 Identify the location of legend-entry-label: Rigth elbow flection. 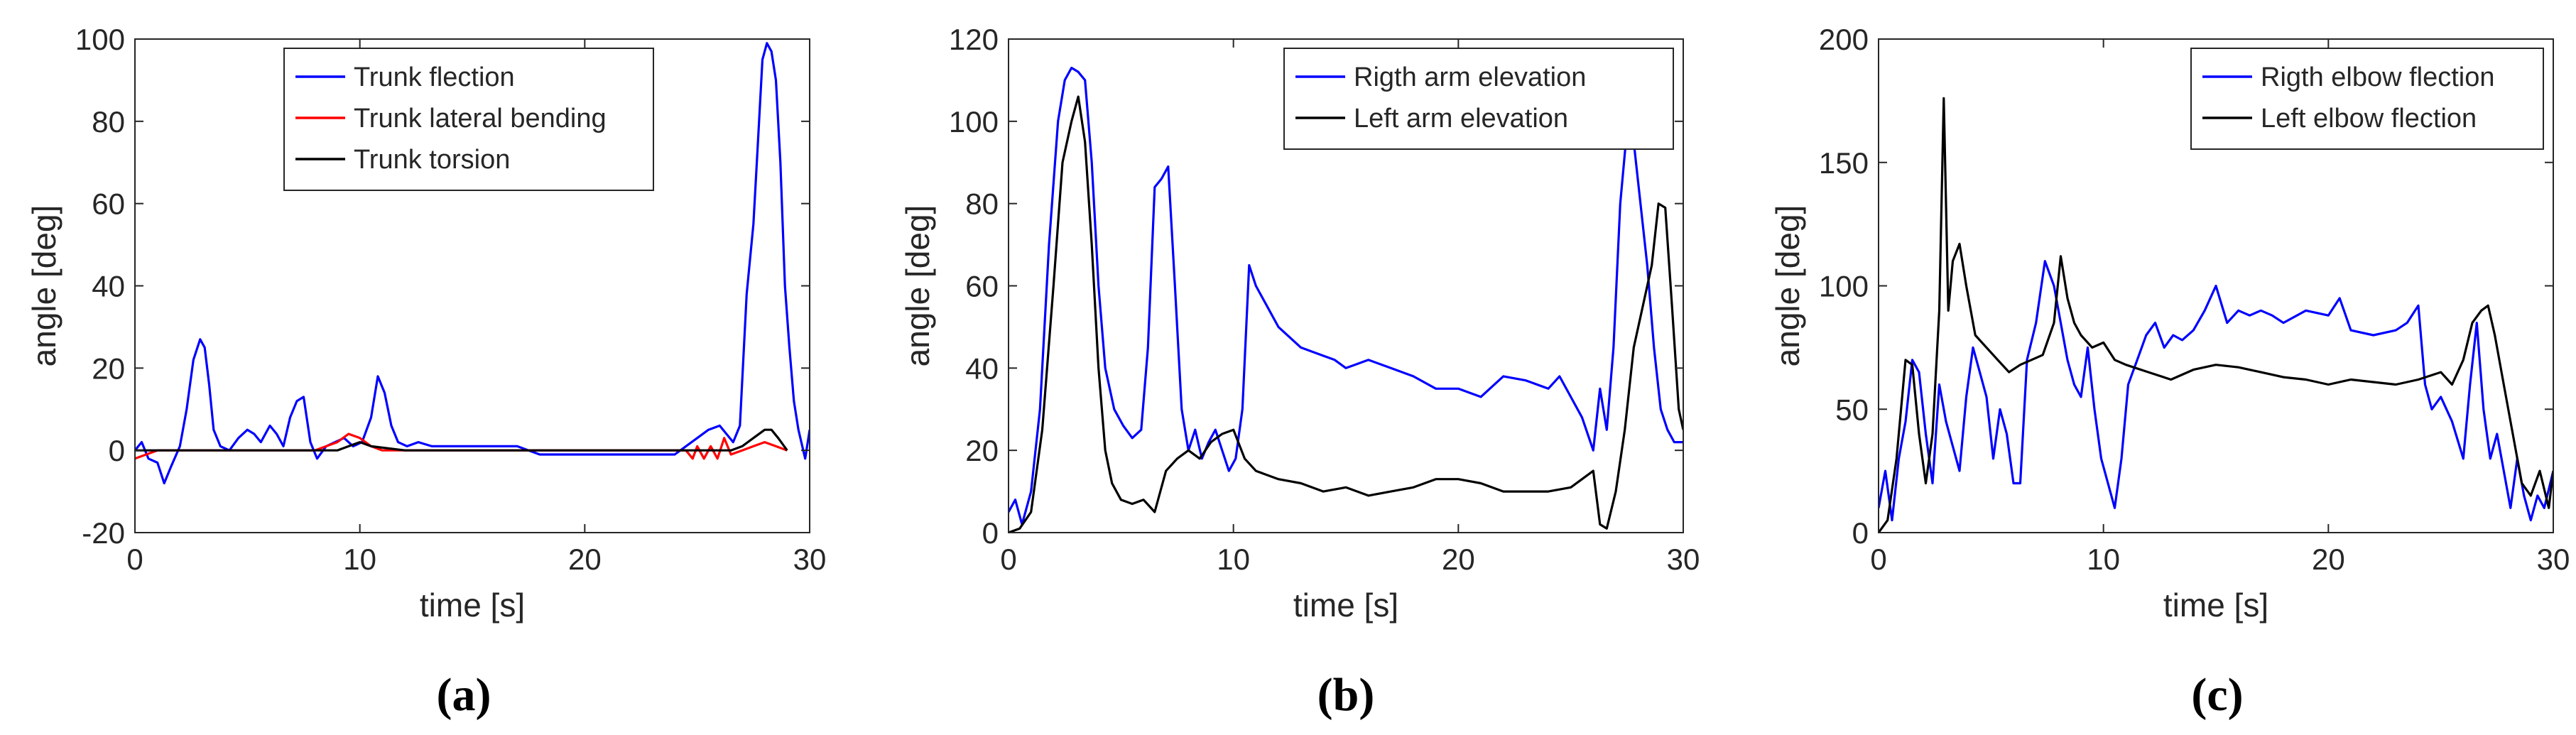
(2378, 77).